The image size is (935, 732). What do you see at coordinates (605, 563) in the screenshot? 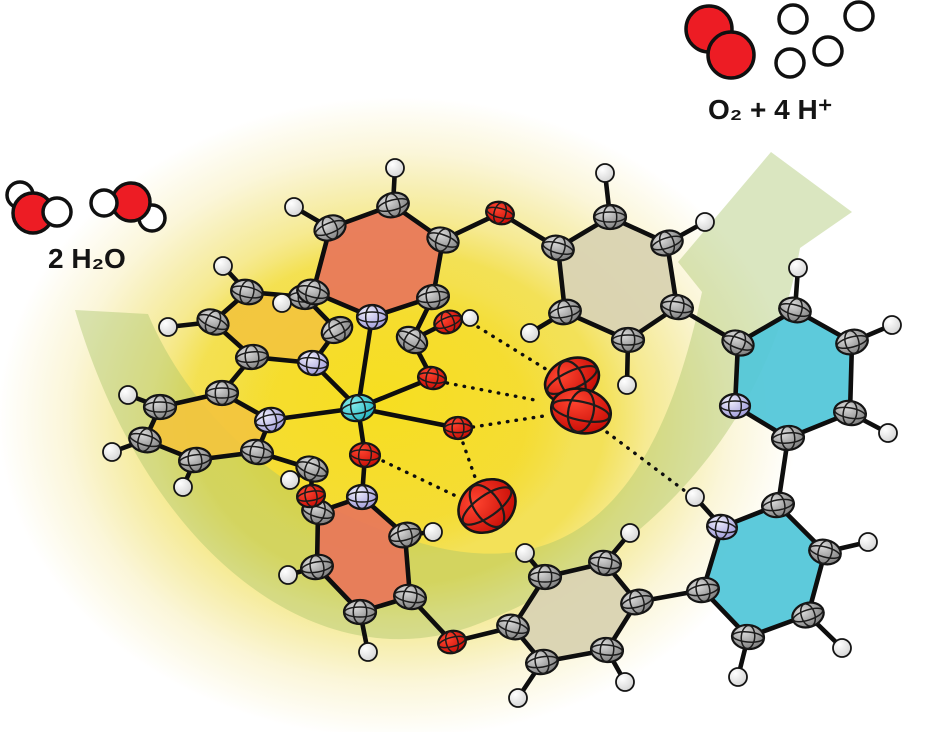
I see `atom-b2a` at bounding box center [605, 563].